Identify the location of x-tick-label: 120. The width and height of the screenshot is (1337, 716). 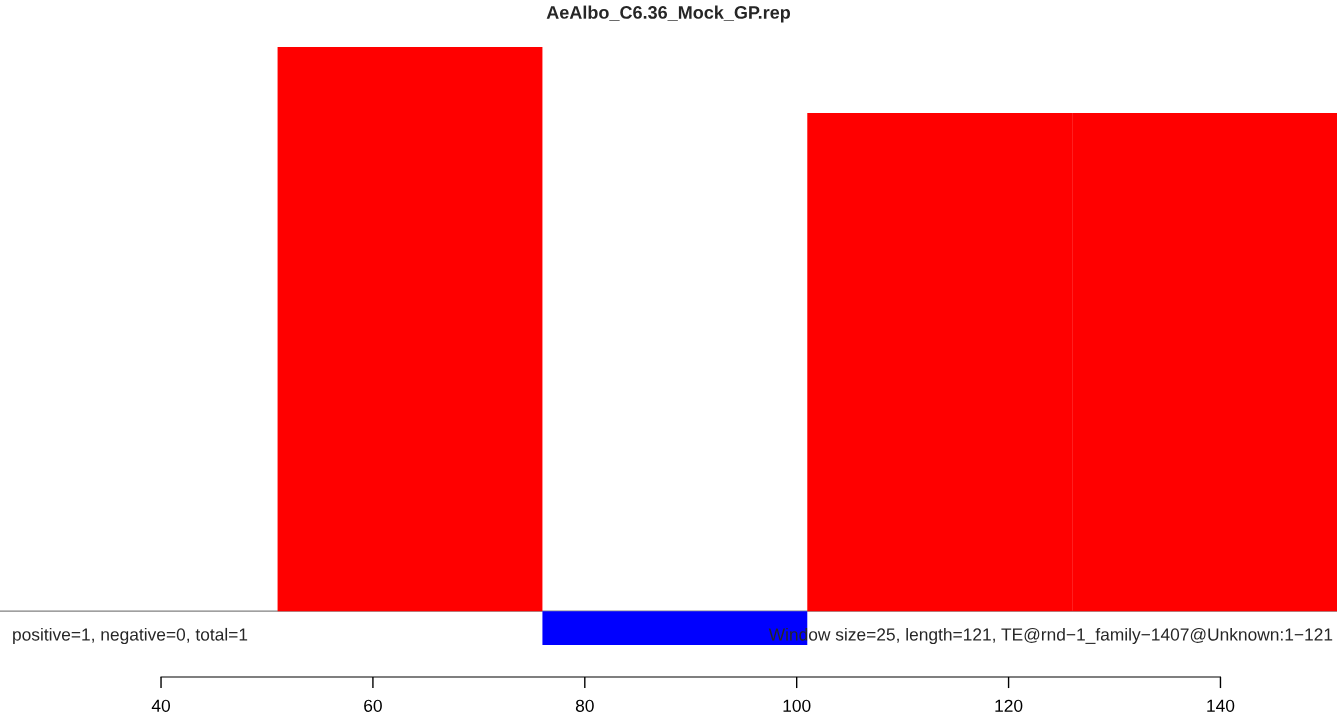
(1009, 705).